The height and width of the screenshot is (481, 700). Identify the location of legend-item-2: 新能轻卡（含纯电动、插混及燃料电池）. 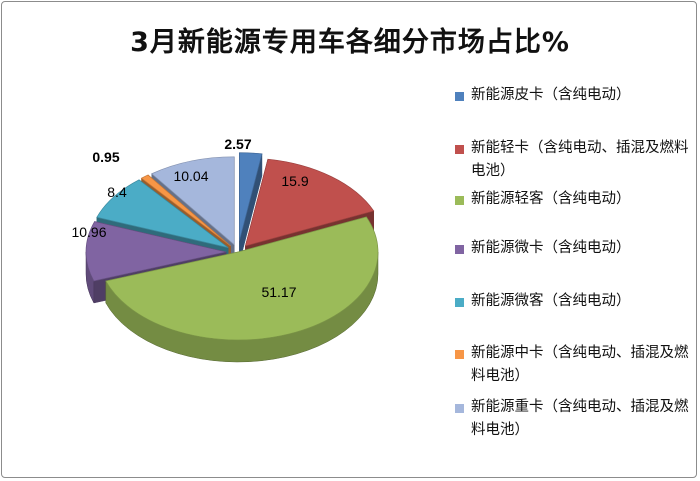
(572, 160).